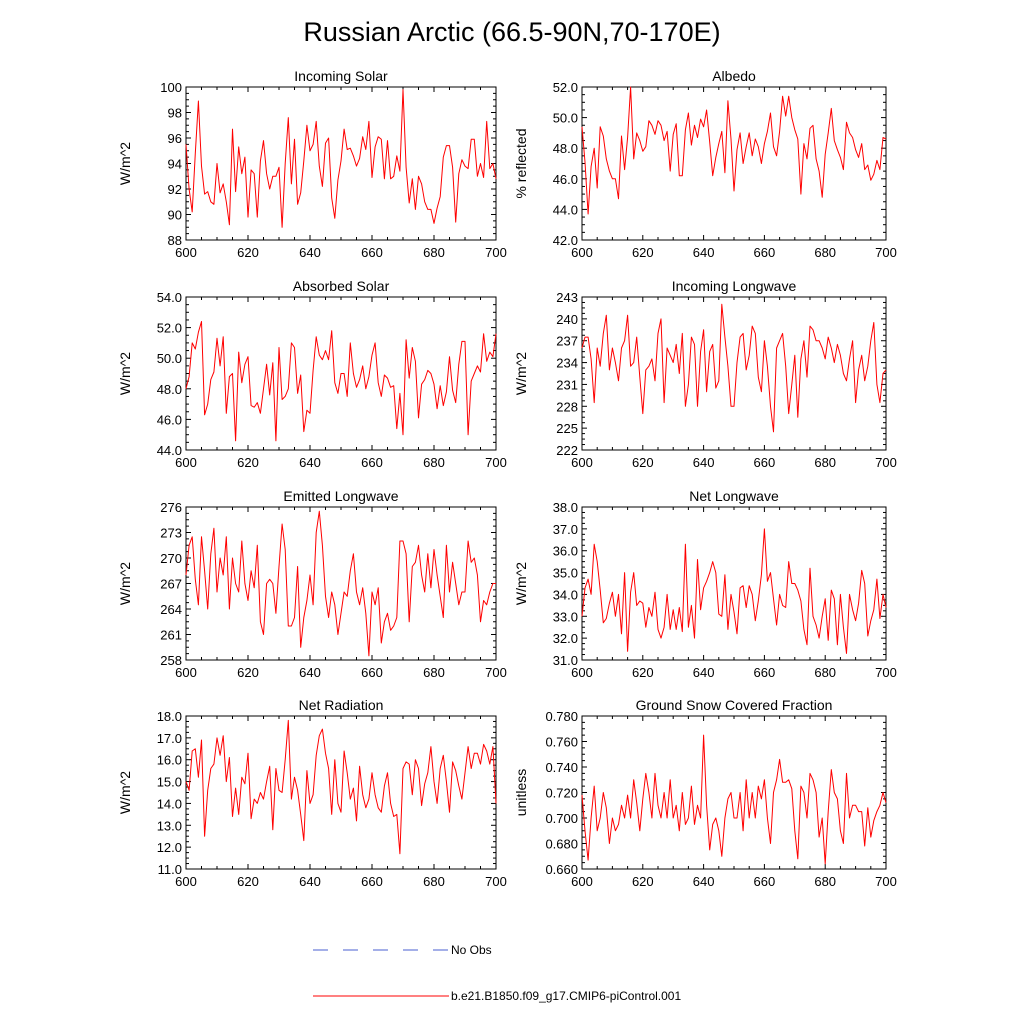  Describe the element at coordinates (175, 164) in the screenshot. I see `y-tick-label: 94` at that location.